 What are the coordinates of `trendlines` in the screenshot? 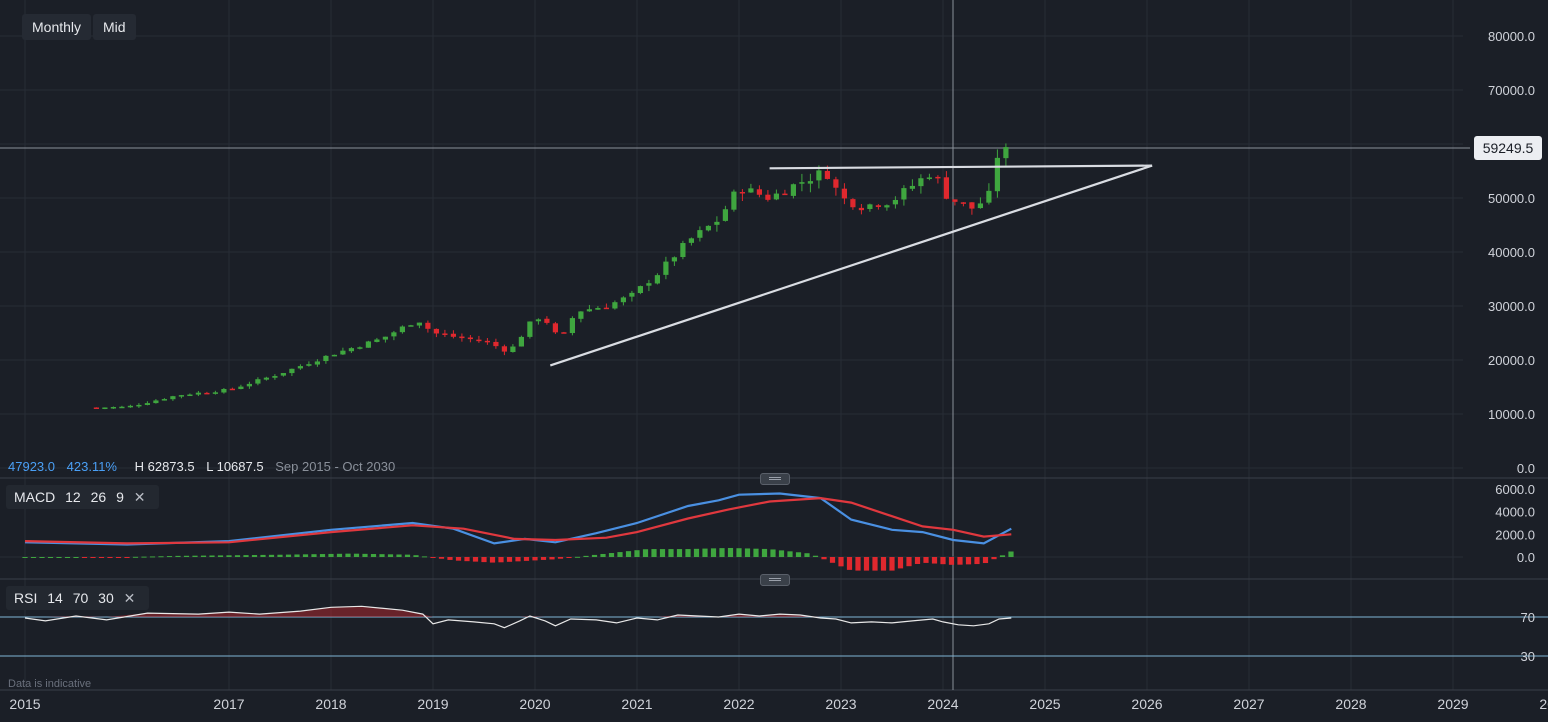 It's located at (851, 265).